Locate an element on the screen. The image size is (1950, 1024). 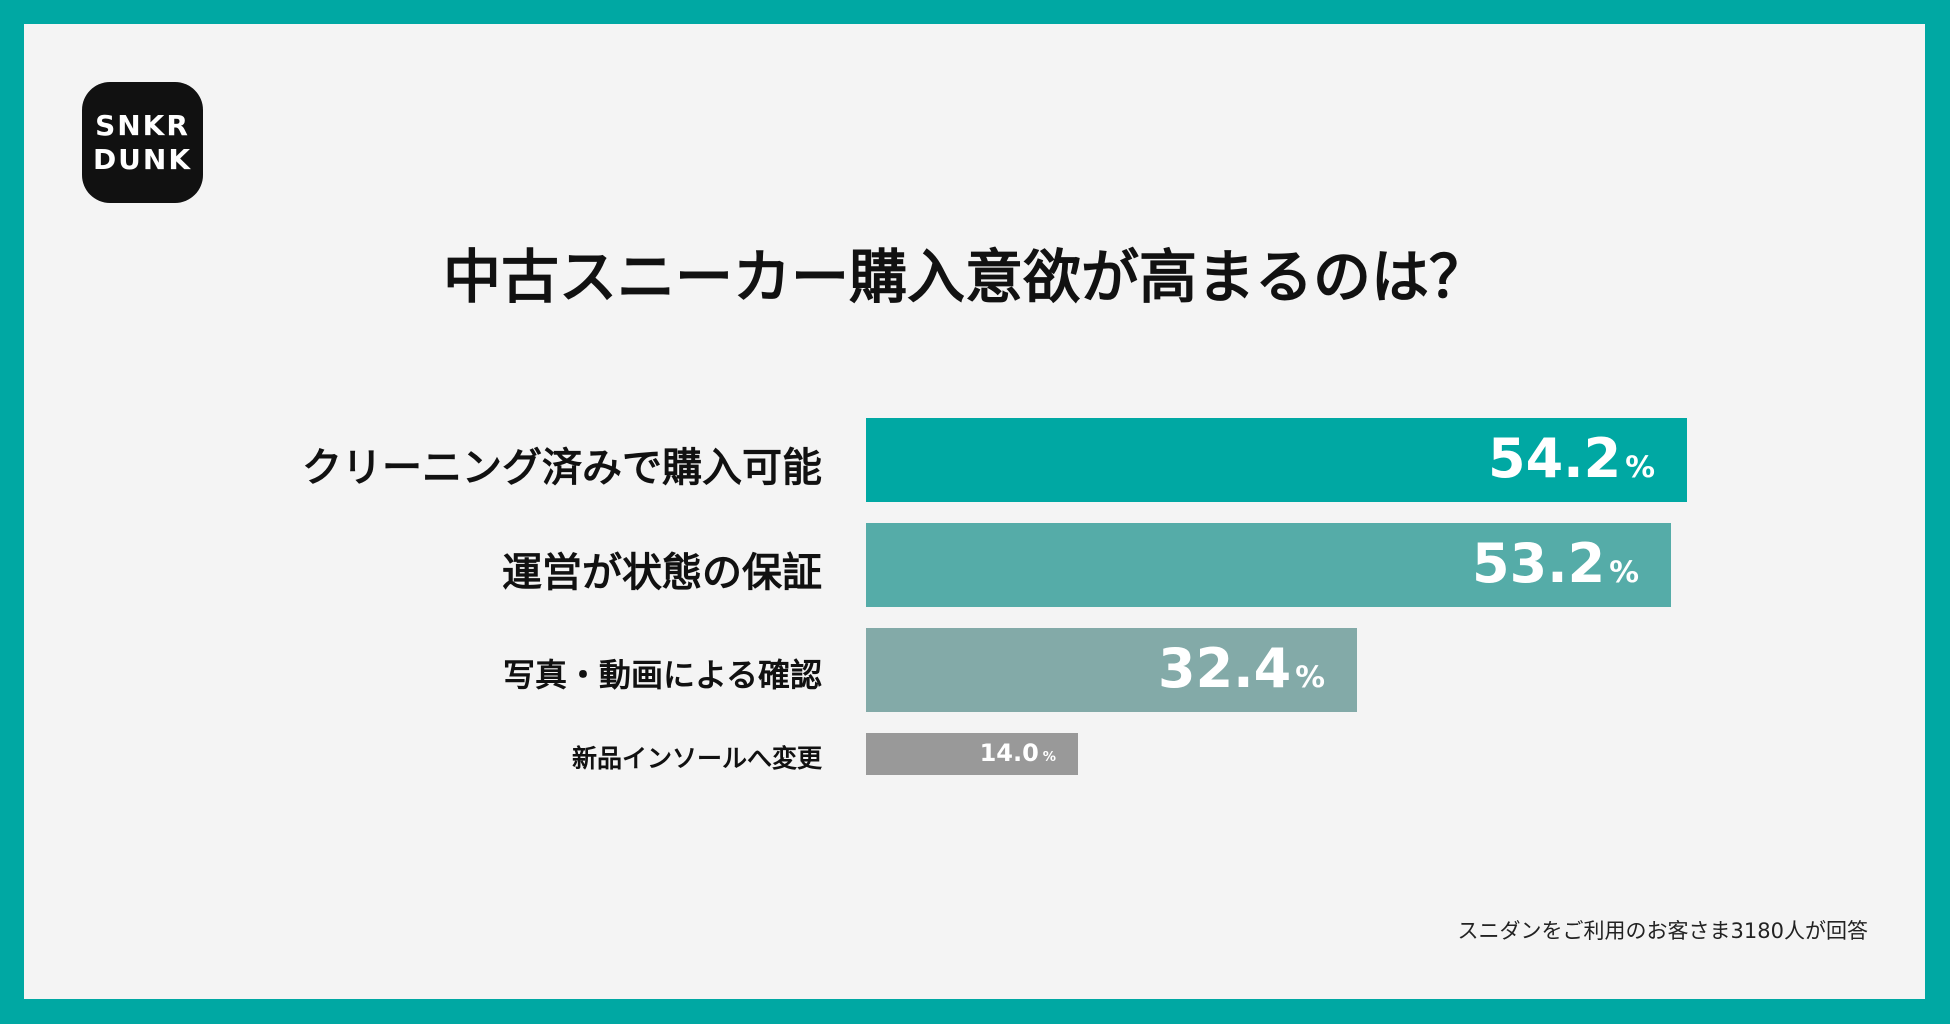
chart-title: 中古スニーカー購入意欲が高まるのは？ is located at coordinates (964, 277).